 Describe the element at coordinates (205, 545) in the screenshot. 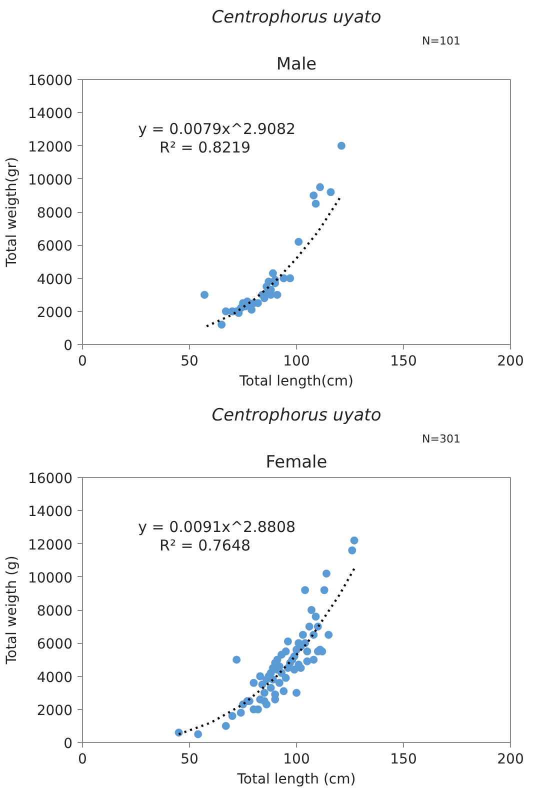

I see `annotation: R² = 0.7648` at that location.